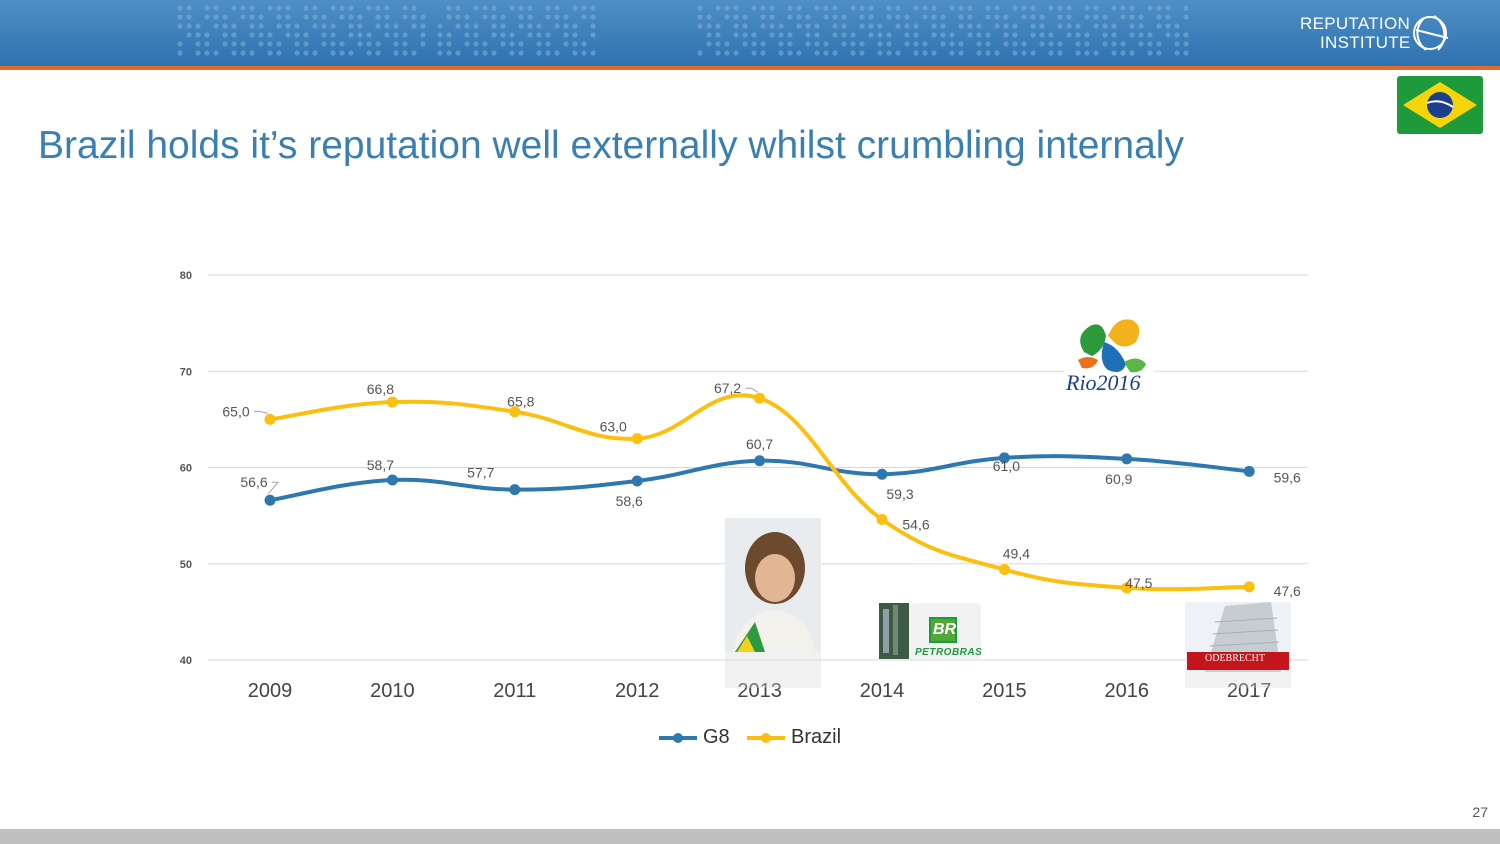 The width and height of the screenshot is (1500, 844). I want to click on x-axis-ticks: 2009 2010 2011 2012 2013 2014 2015 2016 2017, so click(760, 691).